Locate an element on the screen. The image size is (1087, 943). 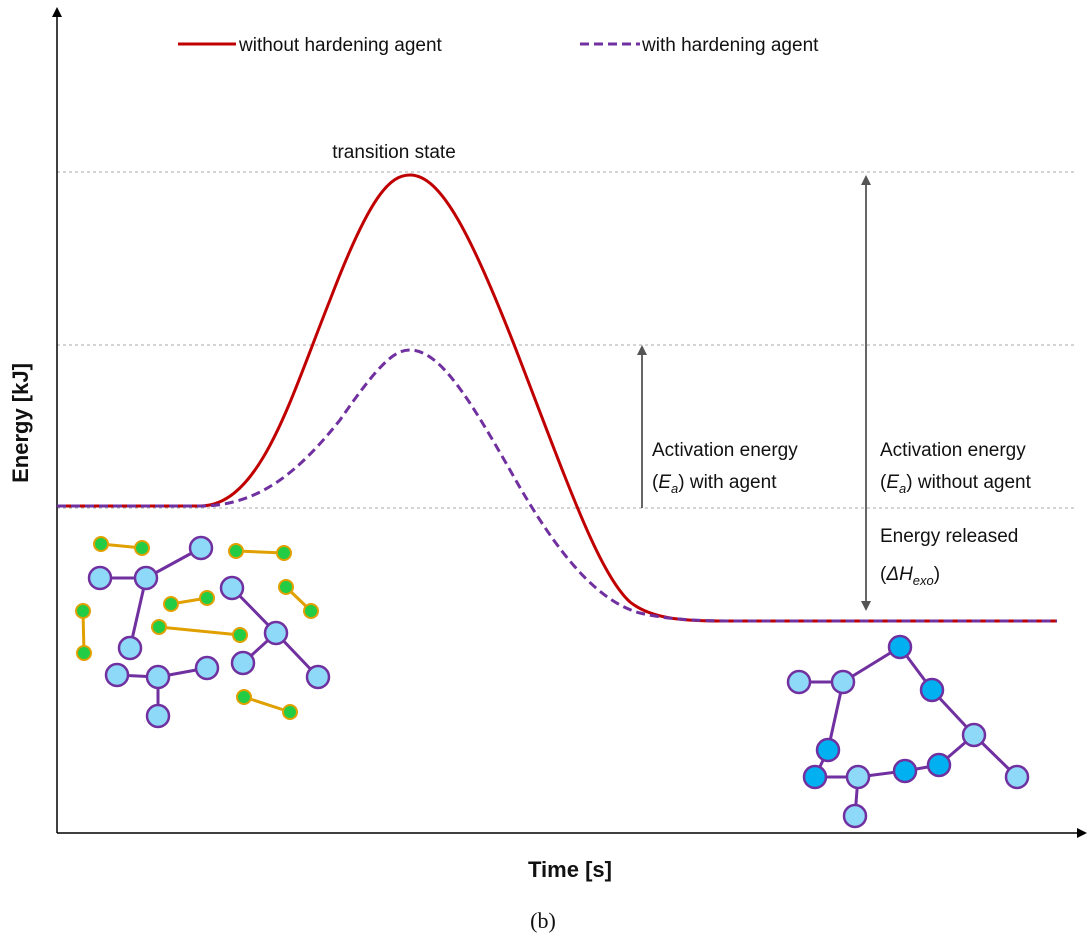
annotation-part: ΔH is located at coordinates (899, 574).